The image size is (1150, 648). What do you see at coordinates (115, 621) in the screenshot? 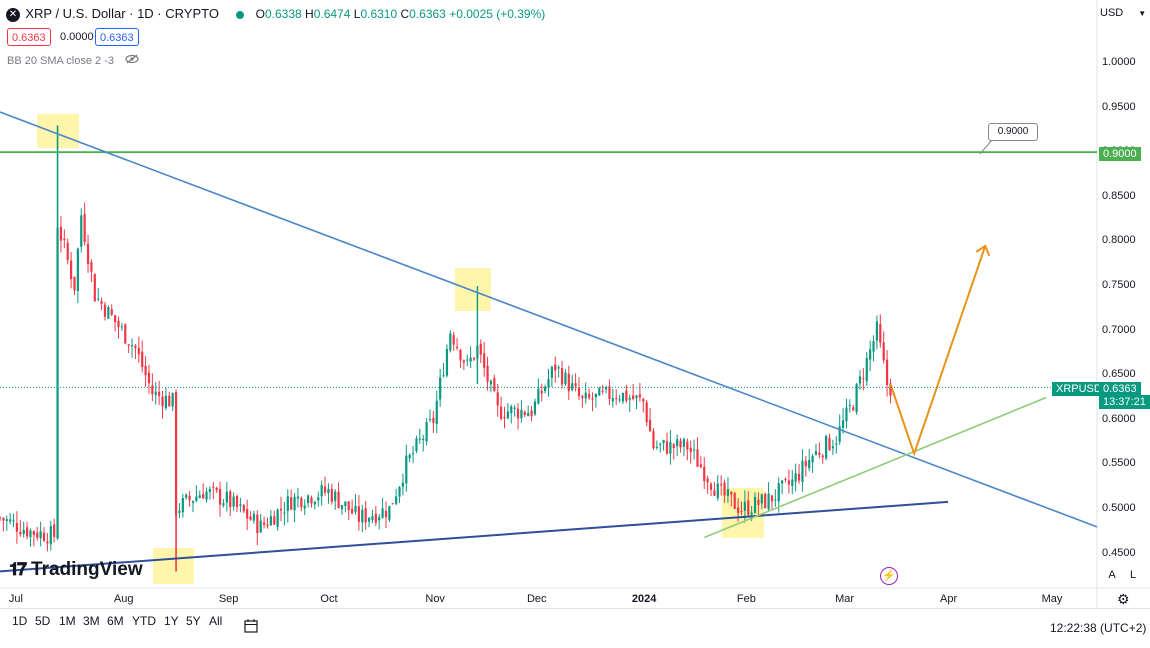
I see `timeframe-6m: 6M` at bounding box center [115, 621].